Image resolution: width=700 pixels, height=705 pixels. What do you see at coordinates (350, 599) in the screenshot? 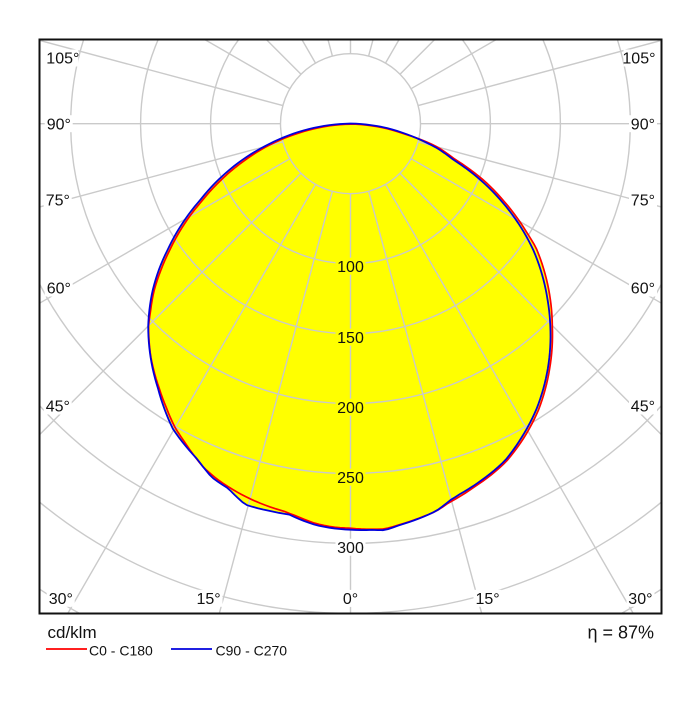
I see `svg-text: 0°` at bounding box center [350, 599].